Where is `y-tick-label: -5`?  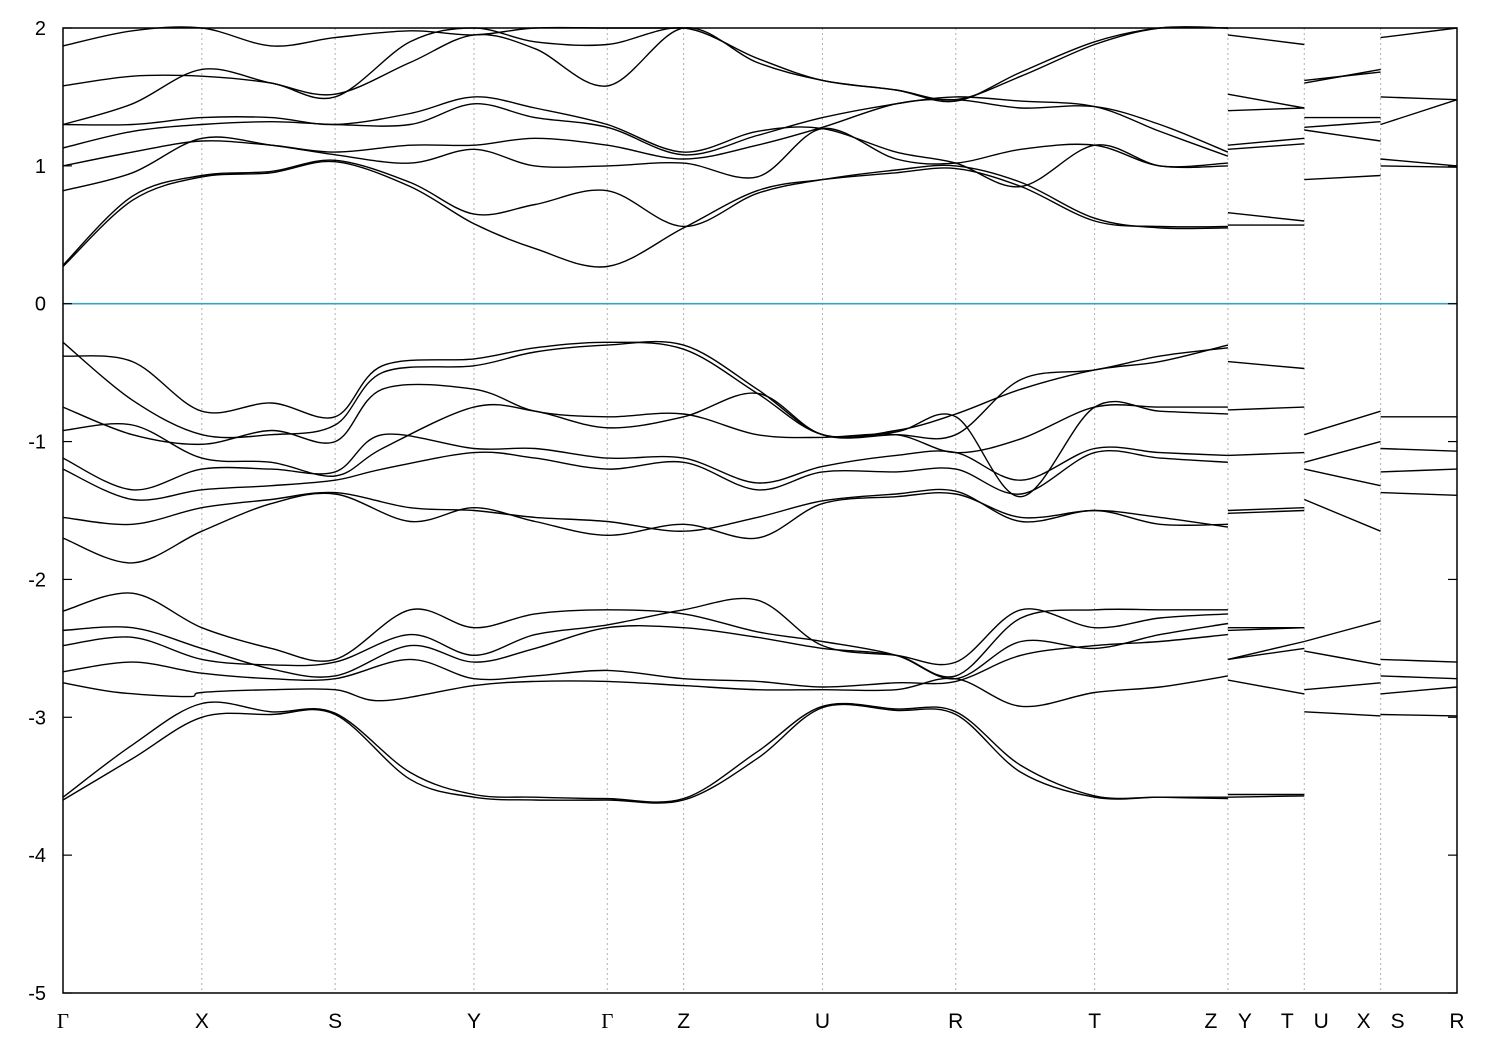 y-tick-label: -5 is located at coordinates (37, 994).